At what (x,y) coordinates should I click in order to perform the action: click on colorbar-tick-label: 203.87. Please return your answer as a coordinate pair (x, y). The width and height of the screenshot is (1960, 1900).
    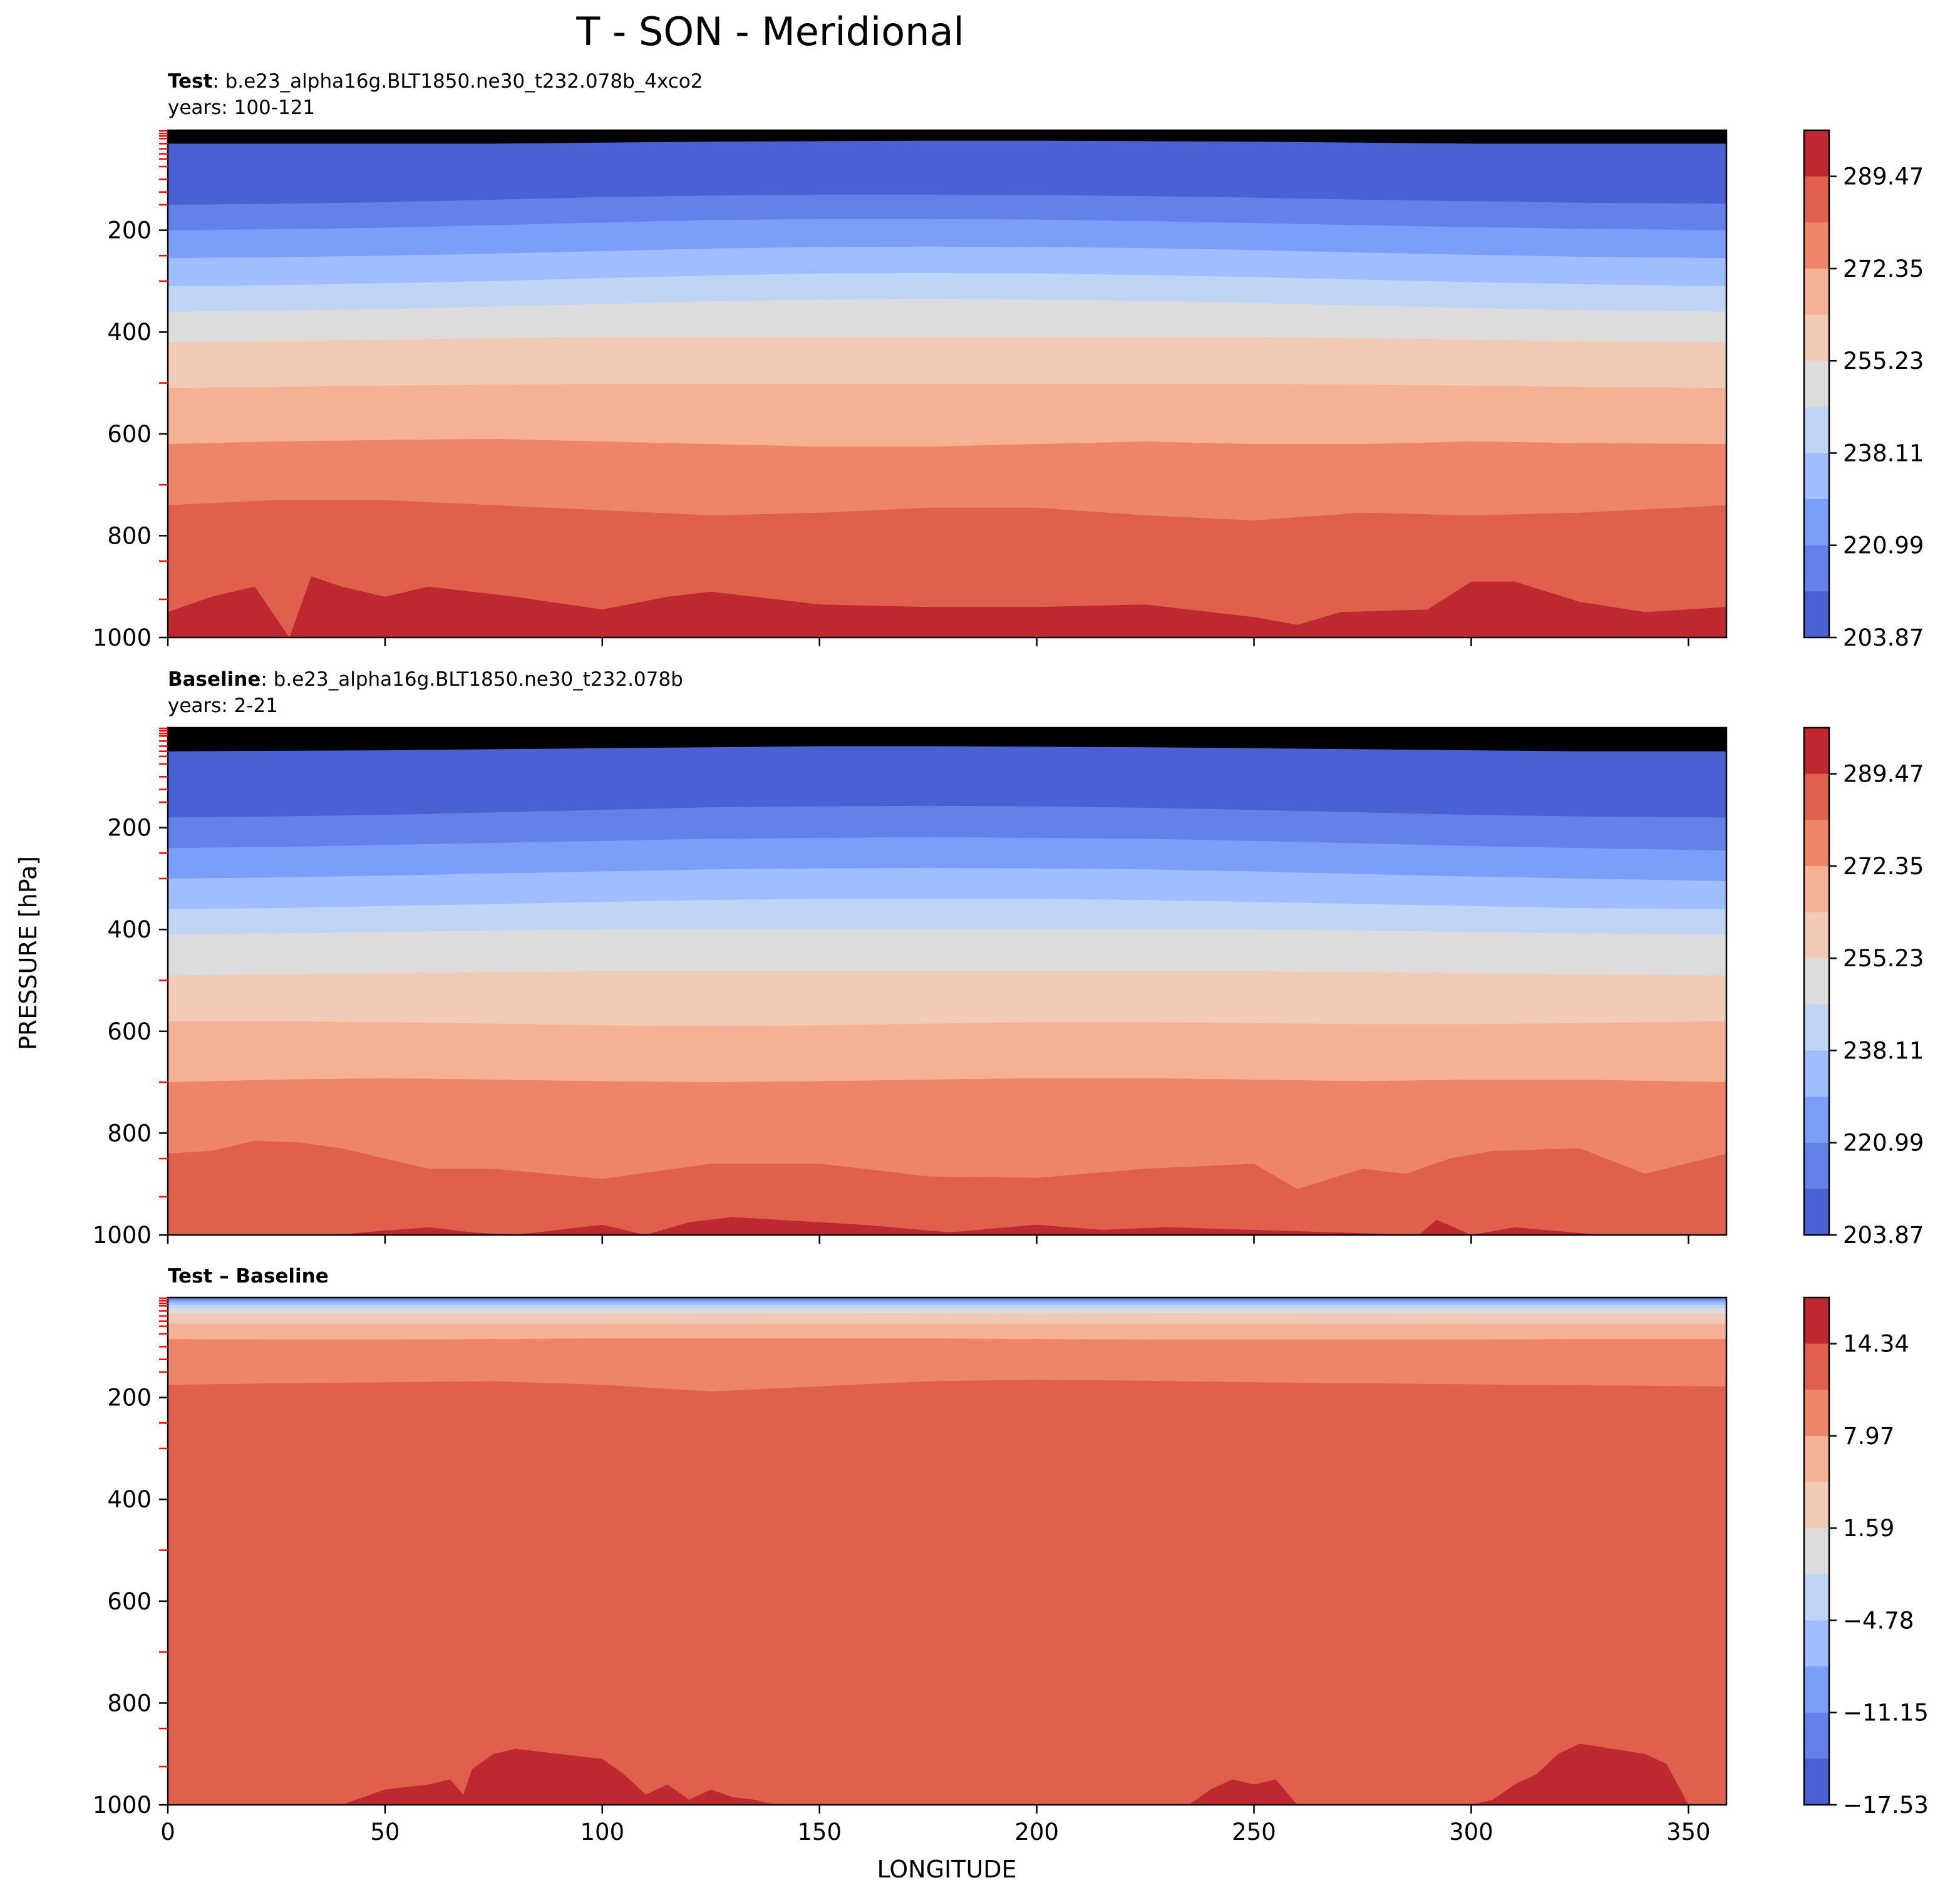
    Looking at the image, I should click on (1883, 1235).